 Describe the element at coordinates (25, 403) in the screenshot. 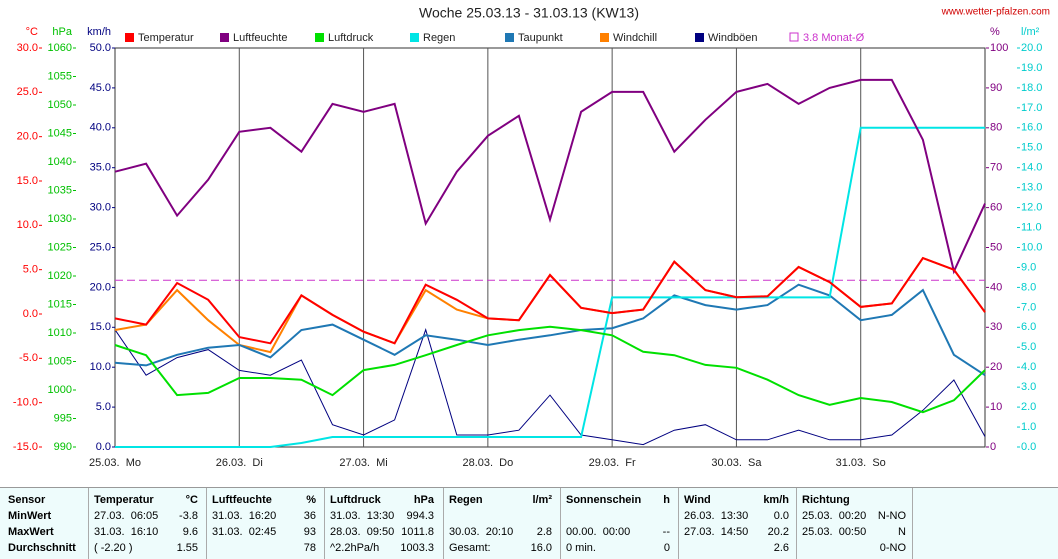

I see `y-tick-label: -10.0` at that location.